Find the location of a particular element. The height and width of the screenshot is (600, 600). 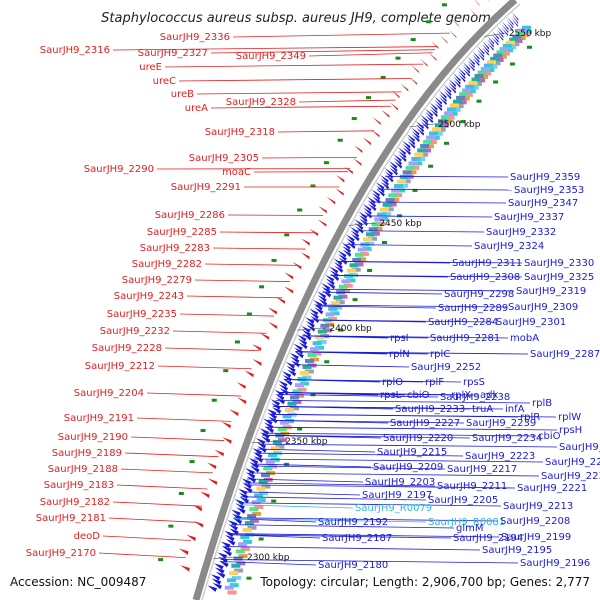

right-gene-label: rplF is located at coordinates (434, 382).